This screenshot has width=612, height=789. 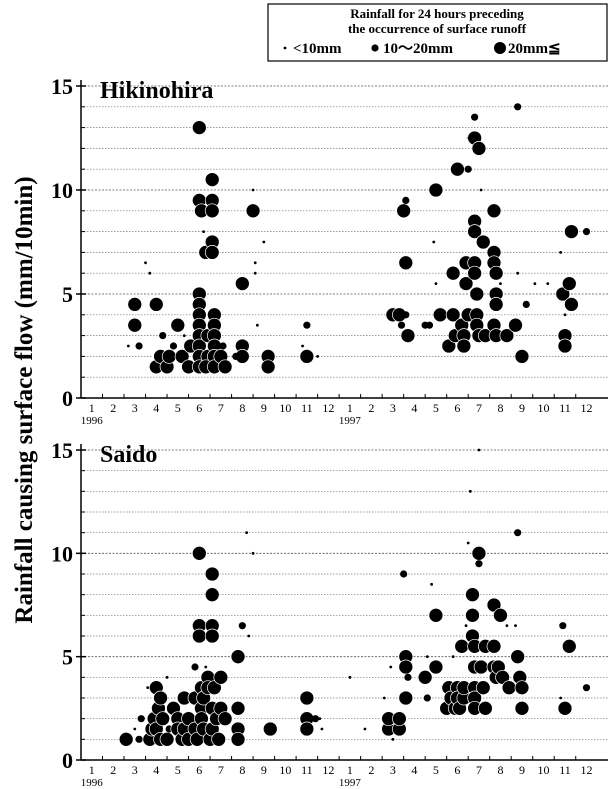 I want to click on panel-title: Saido, so click(x=128, y=455).